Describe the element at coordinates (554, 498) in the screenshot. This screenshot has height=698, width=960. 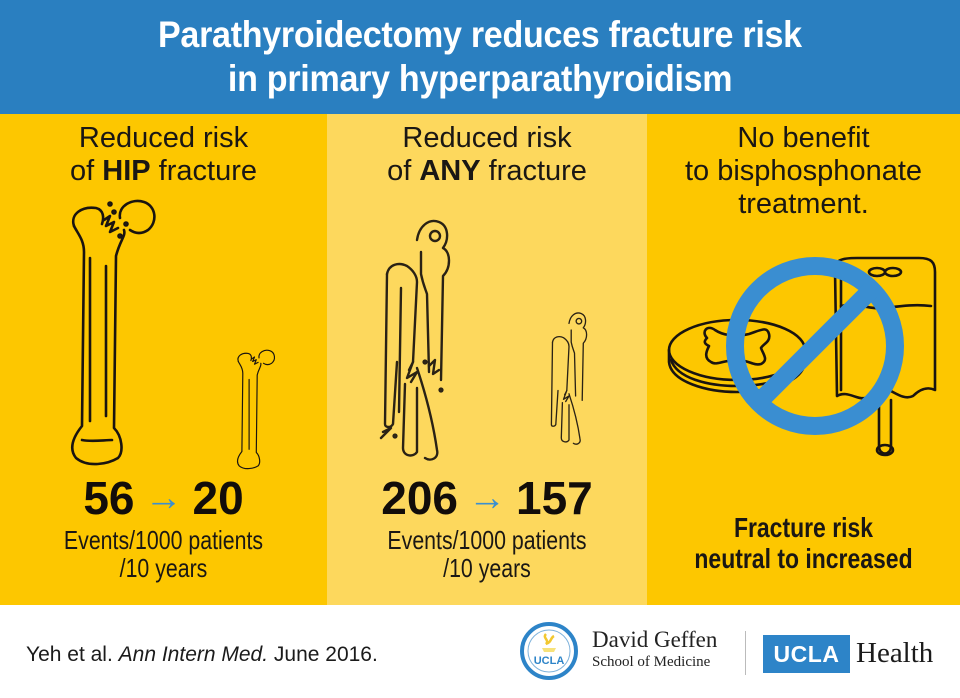
I see `any-after-value: 157` at that location.